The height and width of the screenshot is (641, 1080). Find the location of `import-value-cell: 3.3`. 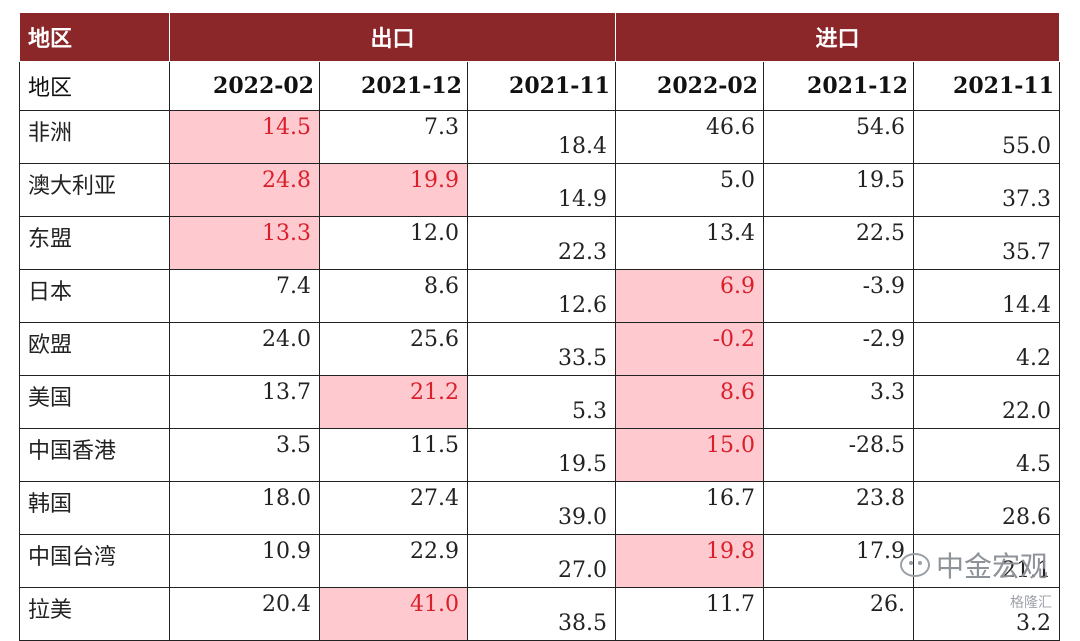

import-value-cell: 3.3 is located at coordinates (838, 402).